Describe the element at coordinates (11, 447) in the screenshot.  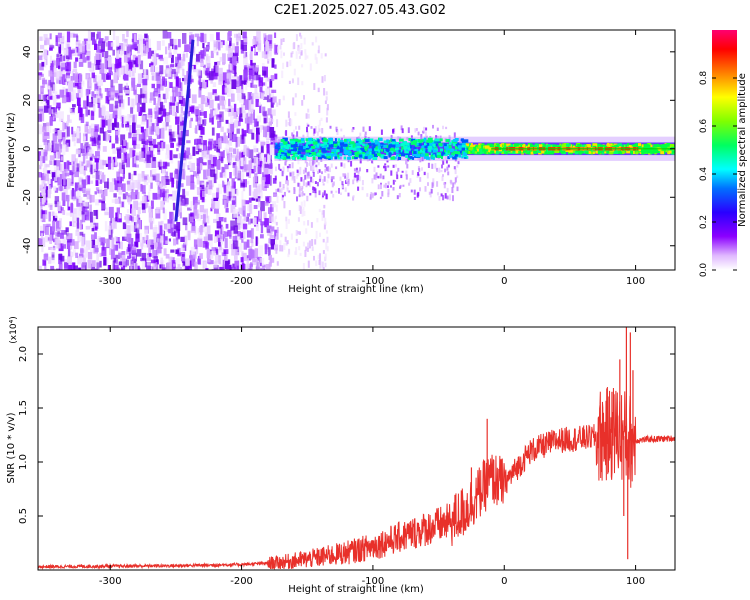
I see `snr-ylabel: SNR (10 * v/v)` at that location.